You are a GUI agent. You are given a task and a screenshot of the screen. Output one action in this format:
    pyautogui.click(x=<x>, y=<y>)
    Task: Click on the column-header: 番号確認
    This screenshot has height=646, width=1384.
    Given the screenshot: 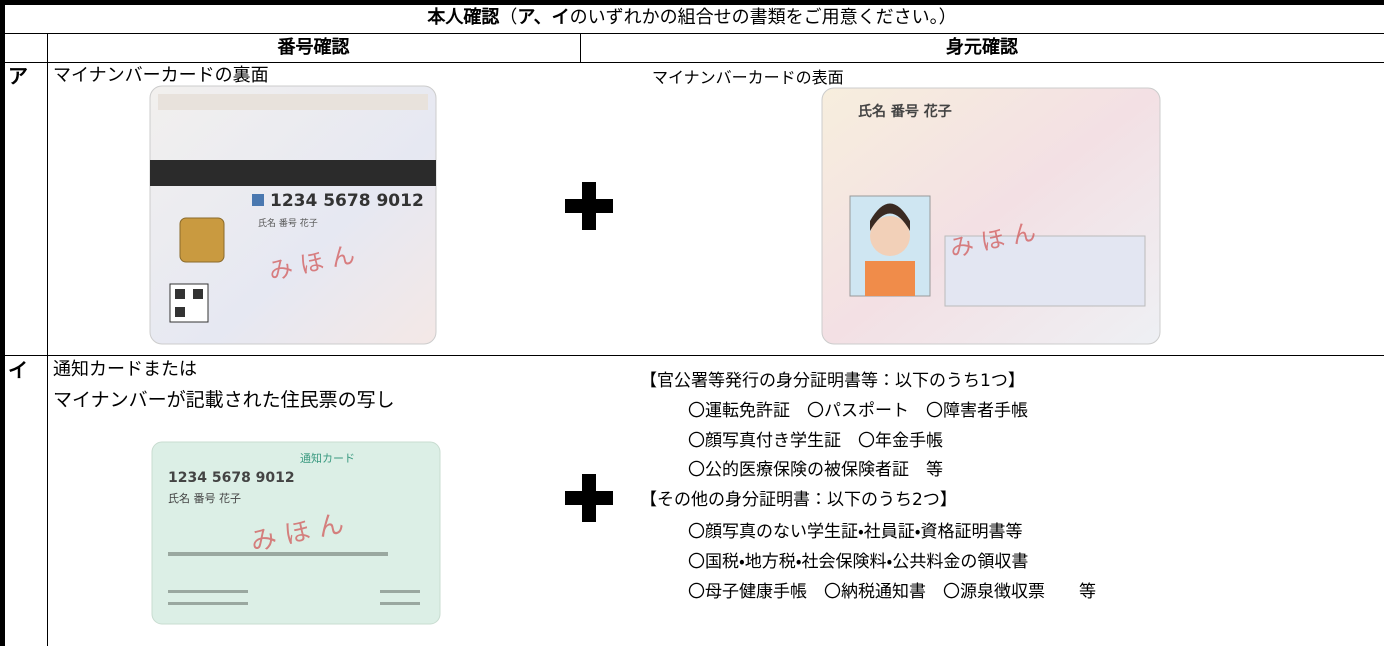 What is the action you would take?
    pyautogui.click(x=313, y=47)
    